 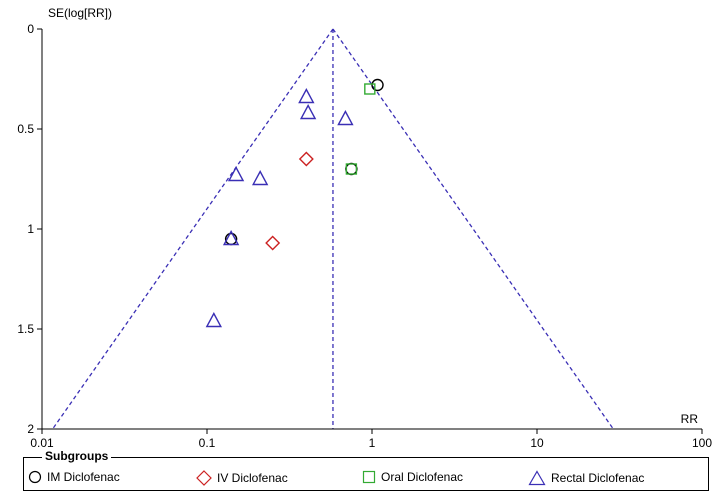 I want to click on y-tick-label: 1, so click(x=30, y=229).